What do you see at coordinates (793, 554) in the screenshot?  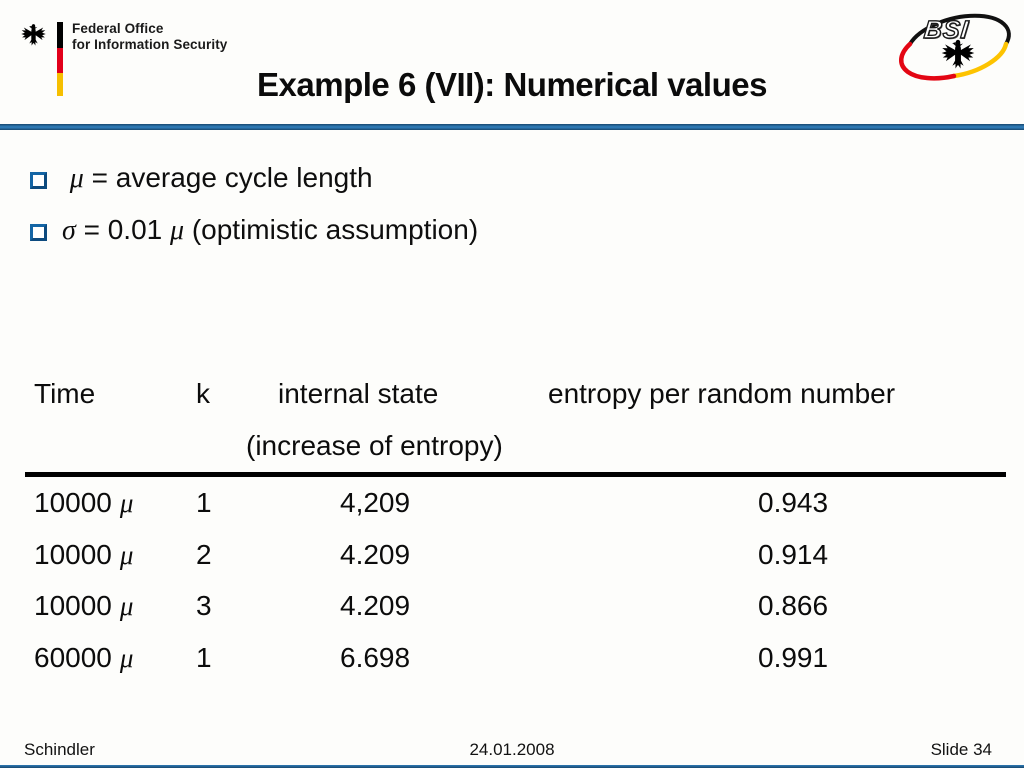 I see `cell-entropy: 0.914` at bounding box center [793, 554].